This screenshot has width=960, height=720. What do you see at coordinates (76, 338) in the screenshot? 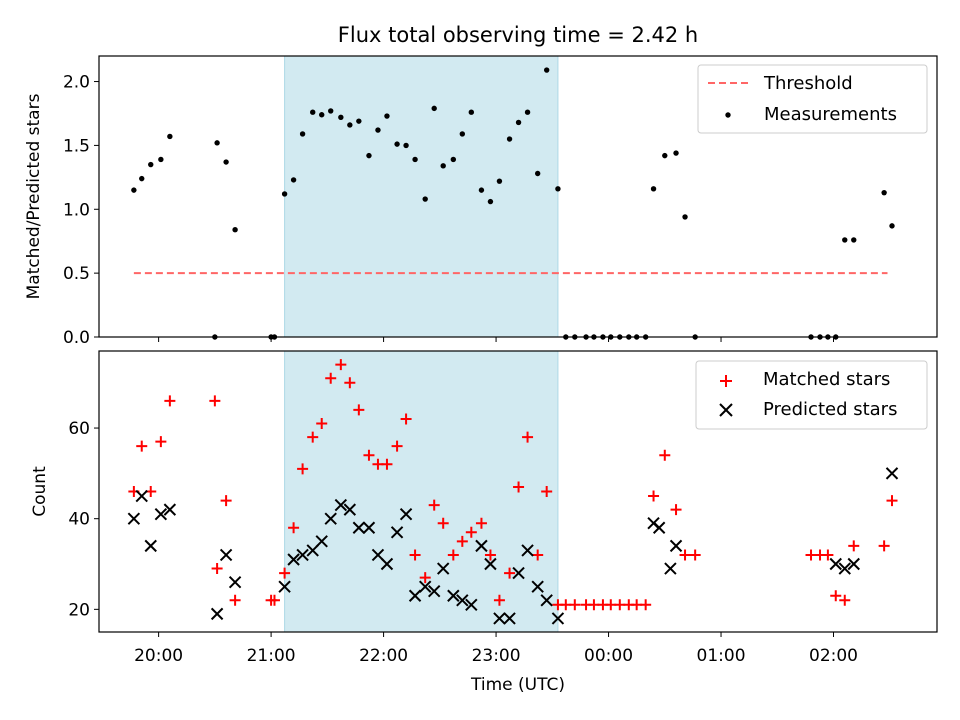
I see `top-ytick-label: 0.0` at bounding box center [76, 338].